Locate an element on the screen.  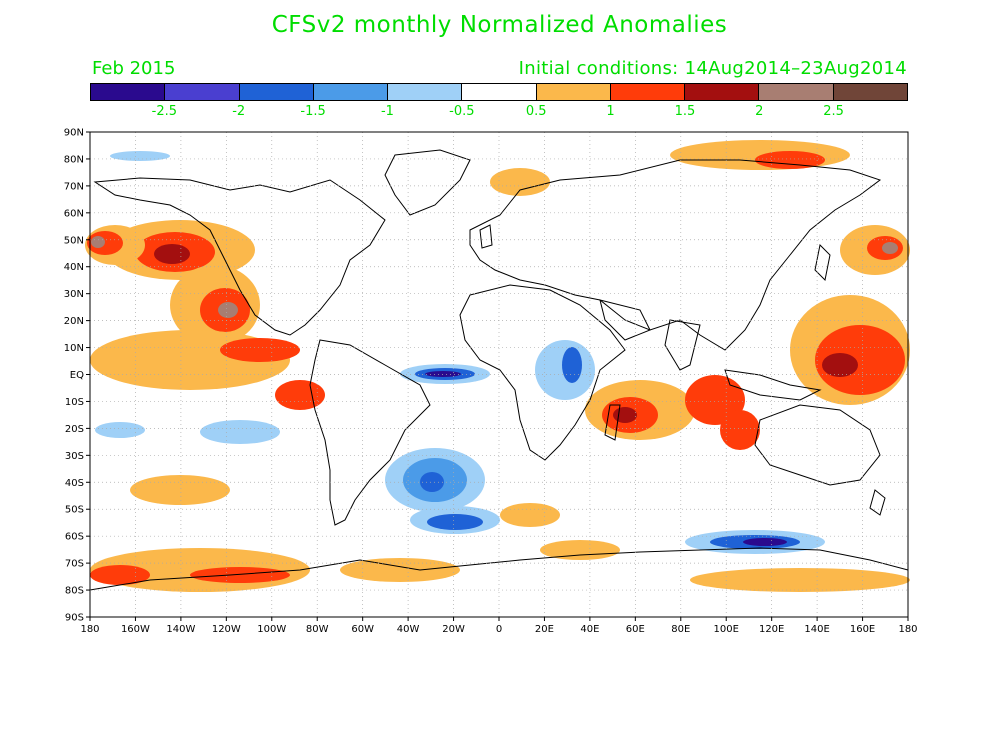
lat-label: 60N is located at coordinates (74, 213).